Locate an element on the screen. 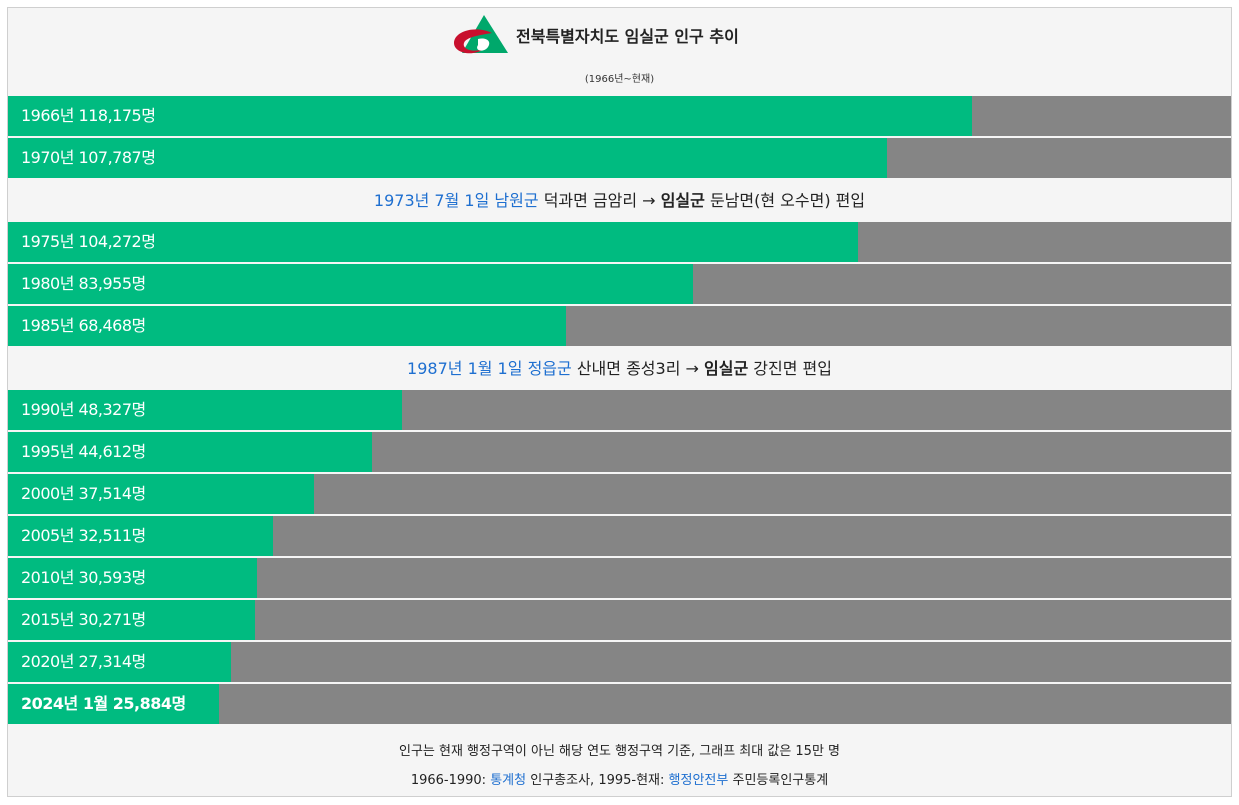  bar-row: 2000년 37,514명 is located at coordinates (619, 494).